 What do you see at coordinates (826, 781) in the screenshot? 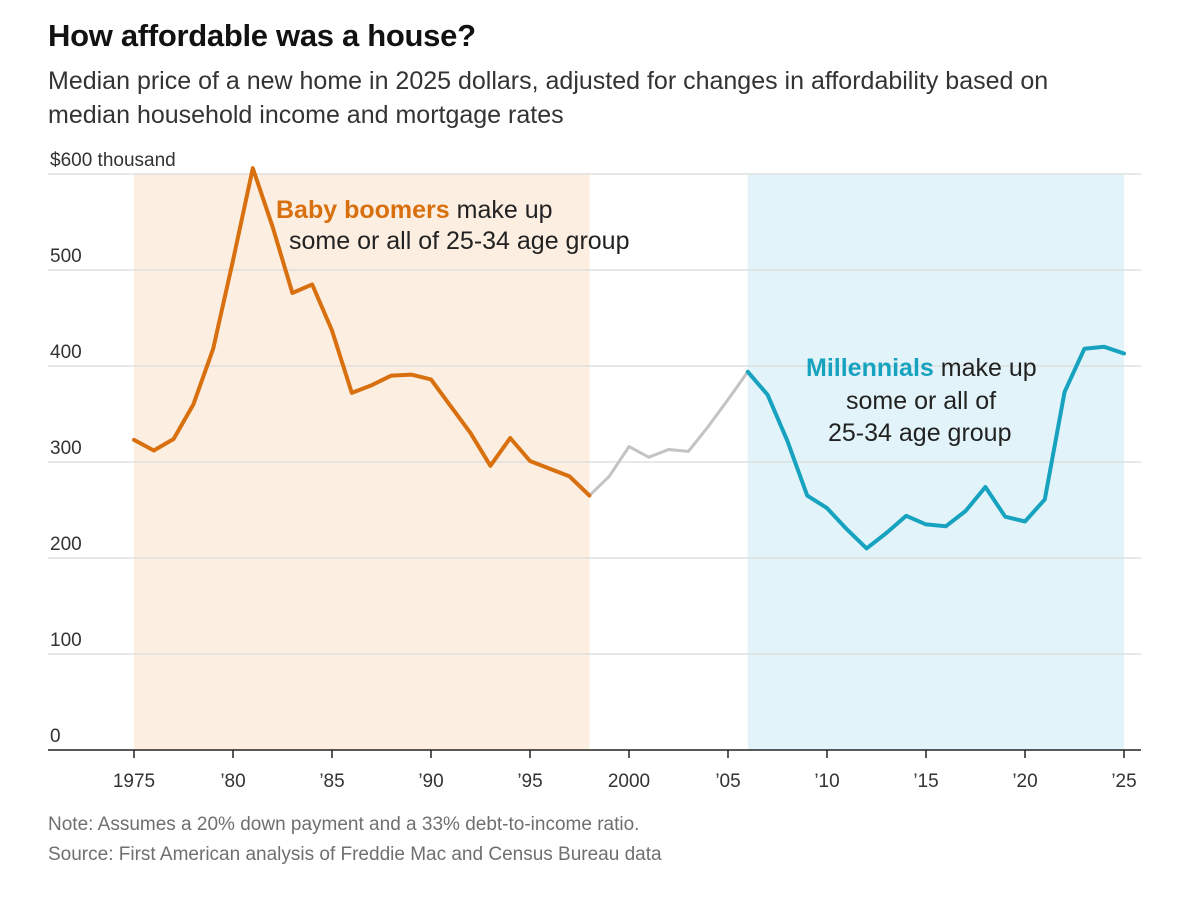
I see `x-tick-label: ’10` at bounding box center [826, 781].